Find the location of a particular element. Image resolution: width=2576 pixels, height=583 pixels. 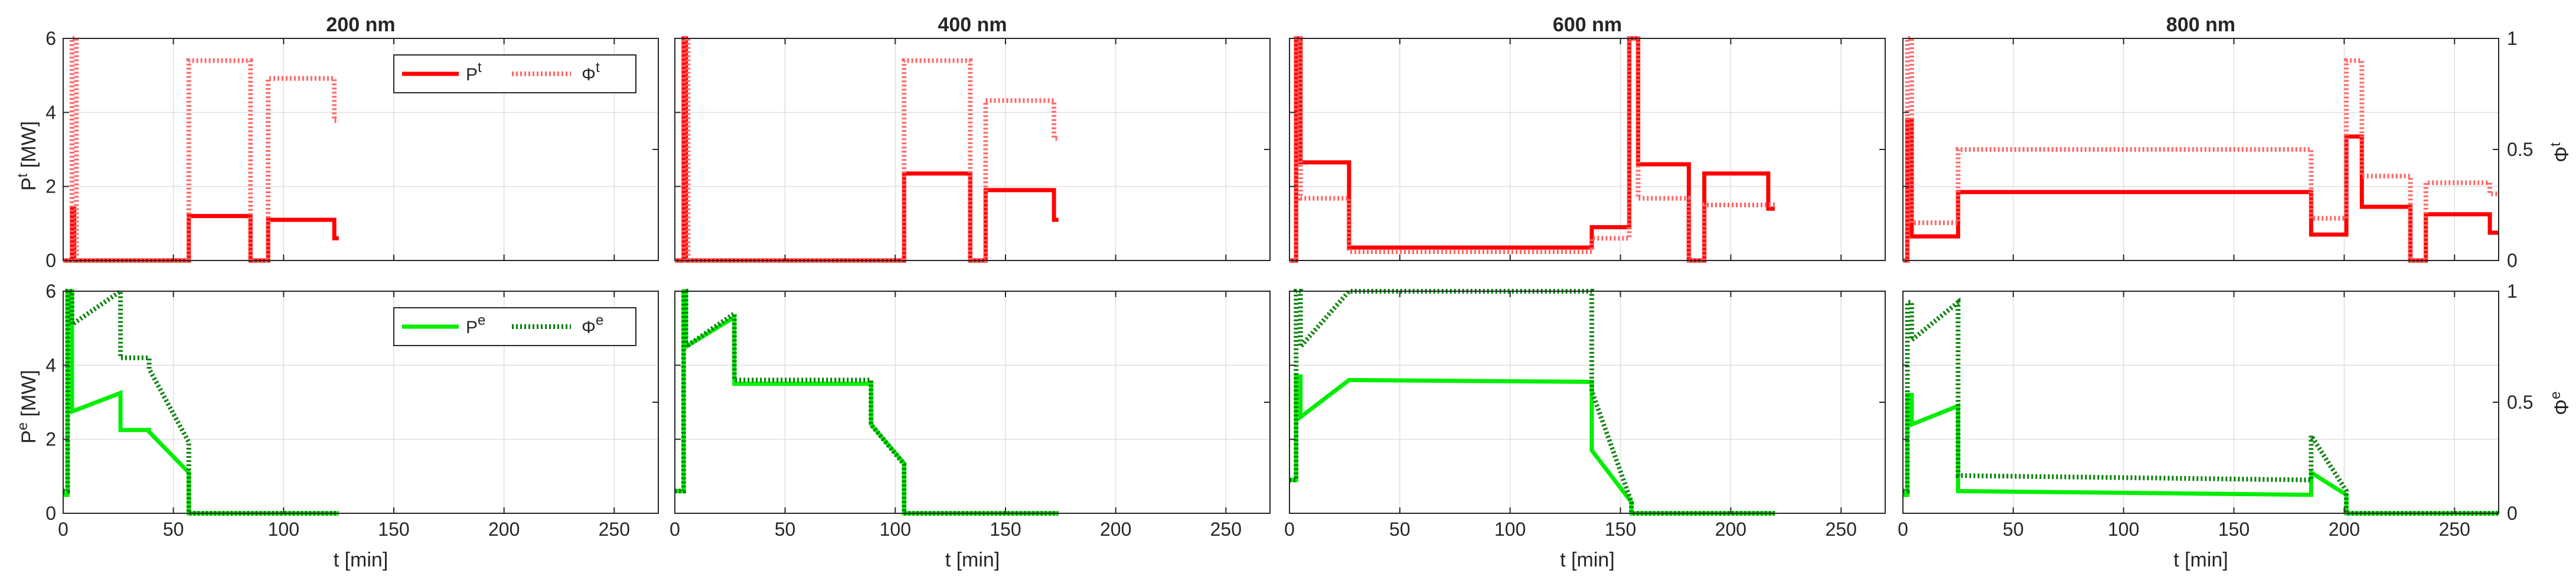

panel-title: 400 nm is located at coordinates (972, 25).